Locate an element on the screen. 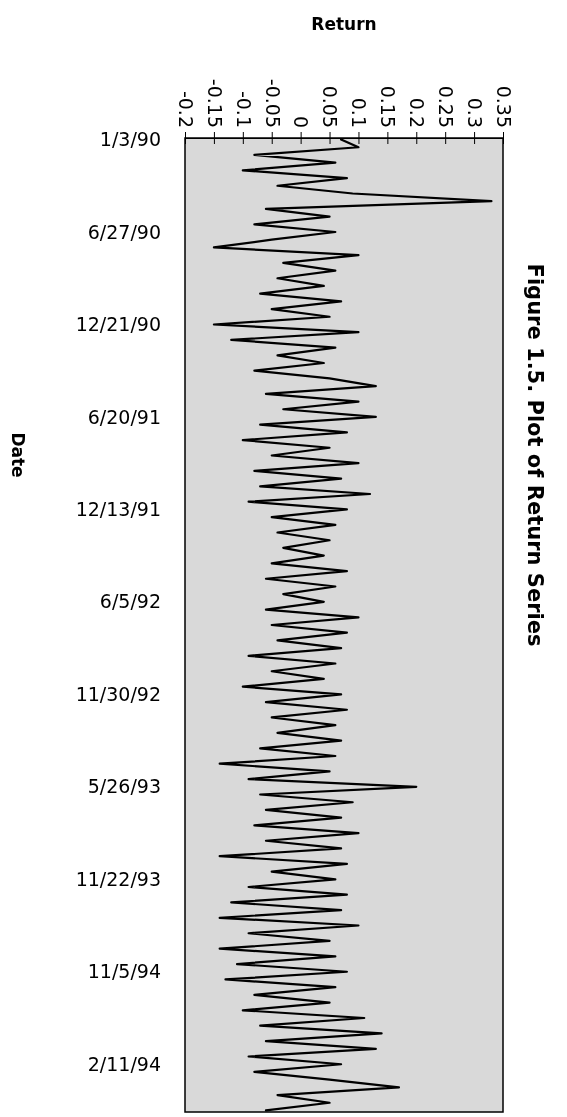 Image resolution: width=567 pixels, height=1117 pixels. y-tick-label: 6/5/92 is located at coordinates (130, 601).